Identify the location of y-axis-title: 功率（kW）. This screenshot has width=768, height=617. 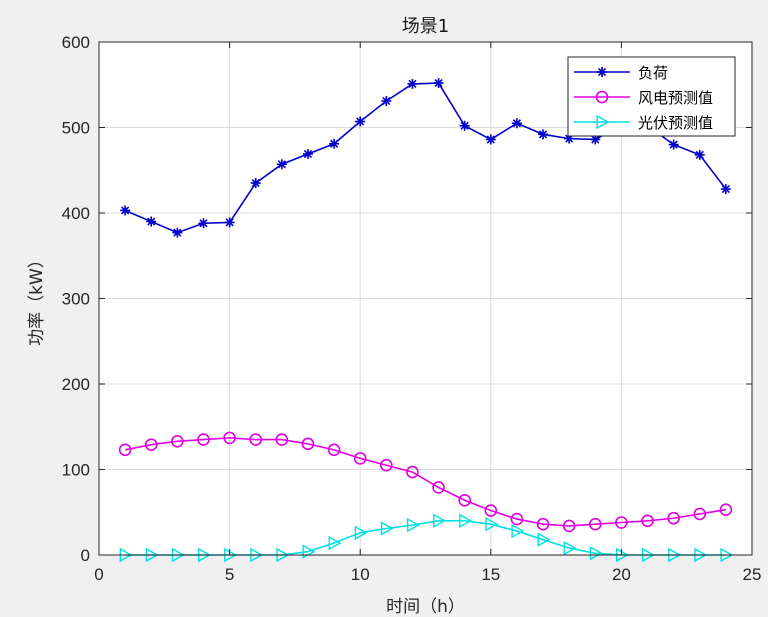
(37, 298).